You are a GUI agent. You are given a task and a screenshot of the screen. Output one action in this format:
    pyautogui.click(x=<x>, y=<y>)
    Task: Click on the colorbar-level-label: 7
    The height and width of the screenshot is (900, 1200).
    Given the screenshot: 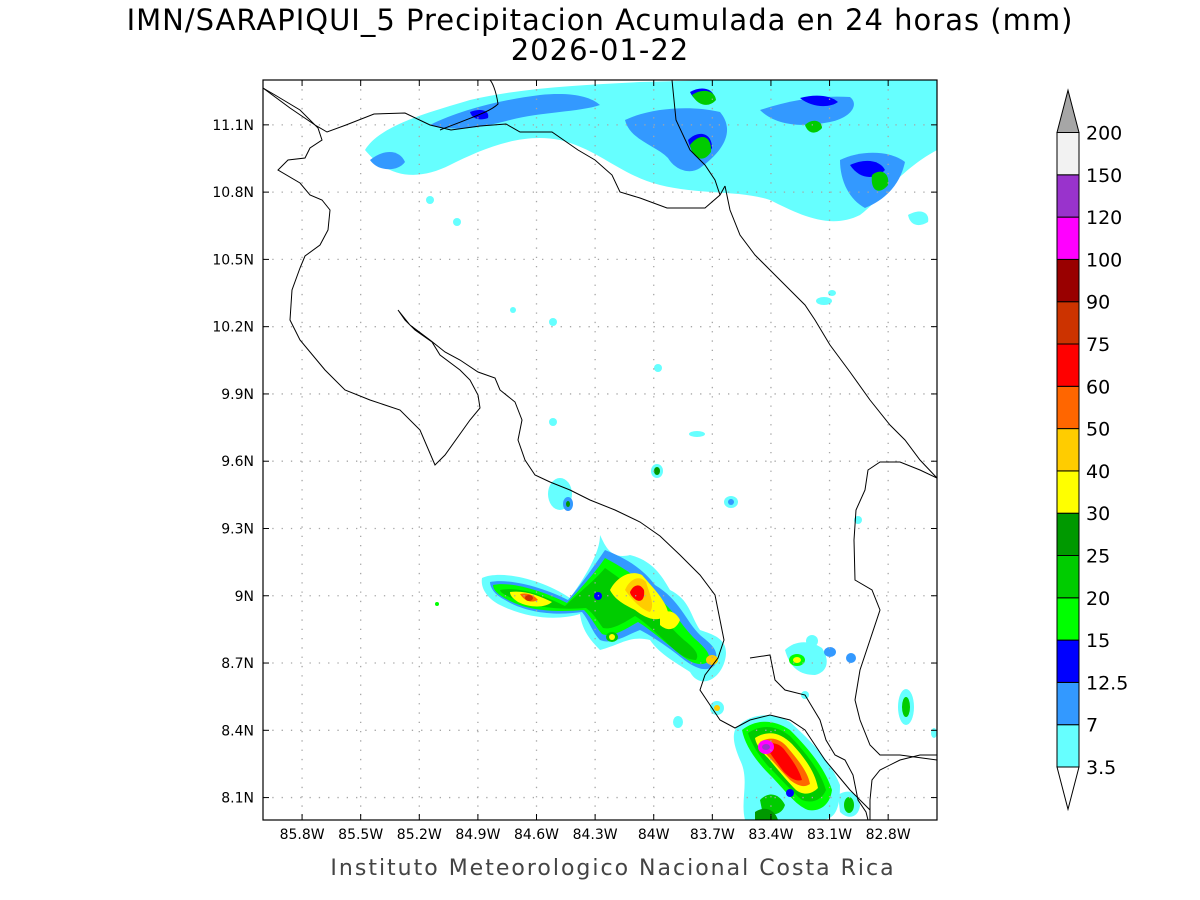 What is the action you would take?
    pyautogui.click(x=1092, y=726)
    